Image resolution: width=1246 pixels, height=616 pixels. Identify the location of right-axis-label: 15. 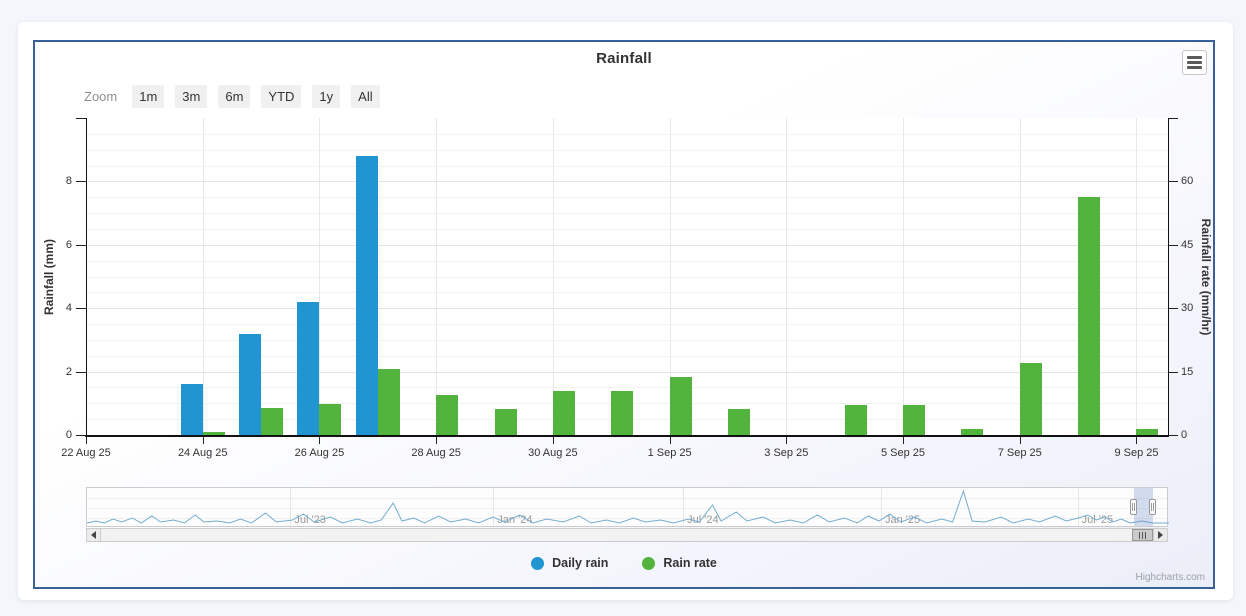
(1187, 371).